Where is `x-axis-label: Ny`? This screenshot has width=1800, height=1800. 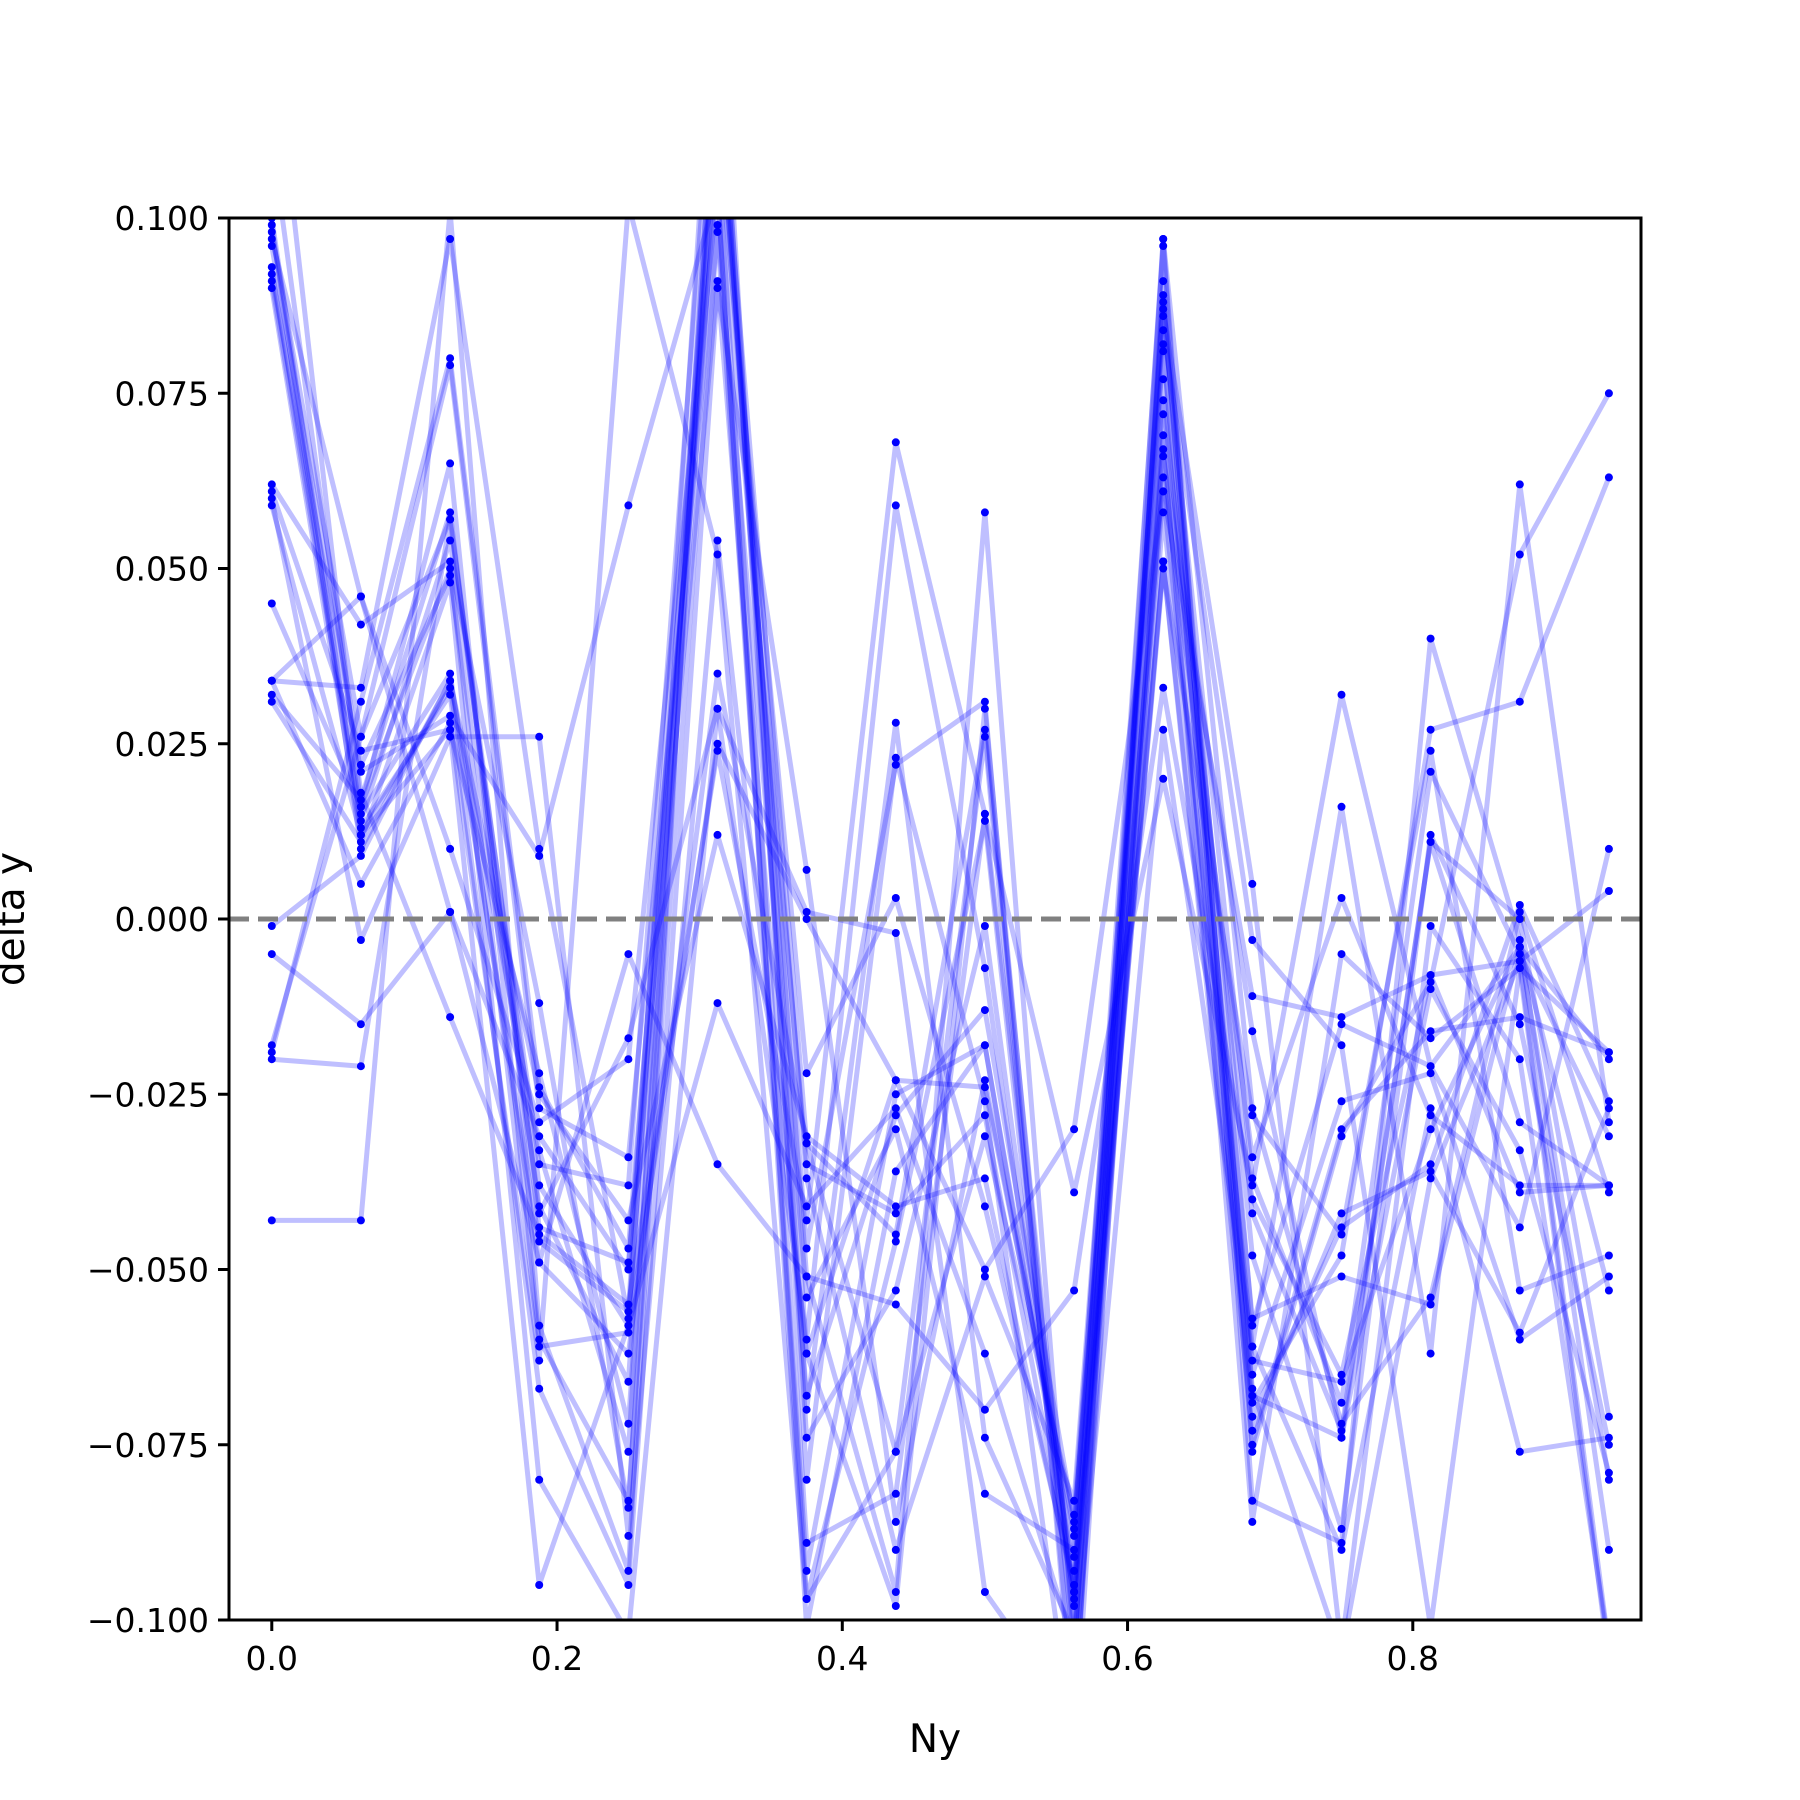
x-axis-label: Ny is located at coordinates (935, 1739).